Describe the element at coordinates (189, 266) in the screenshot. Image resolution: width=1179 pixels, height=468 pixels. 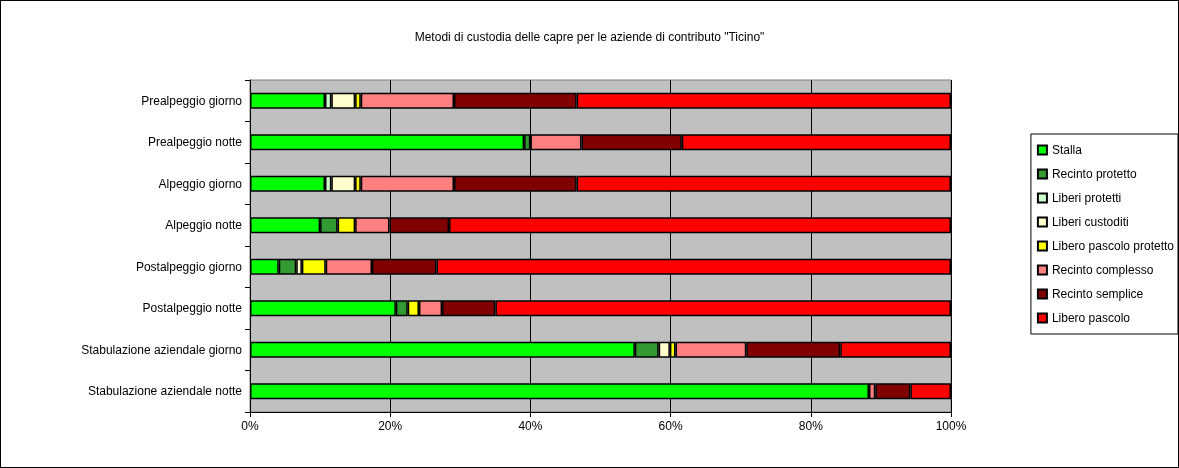
I see `y-tick-label: Postalpeggio giorno` at that location.